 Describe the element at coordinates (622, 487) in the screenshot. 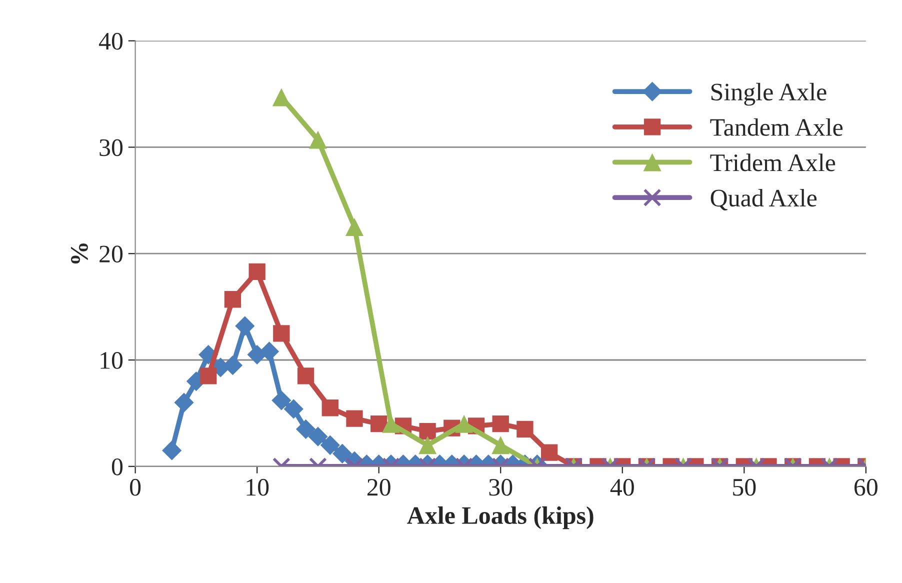

I see `x-tick-label: 40` at that location.